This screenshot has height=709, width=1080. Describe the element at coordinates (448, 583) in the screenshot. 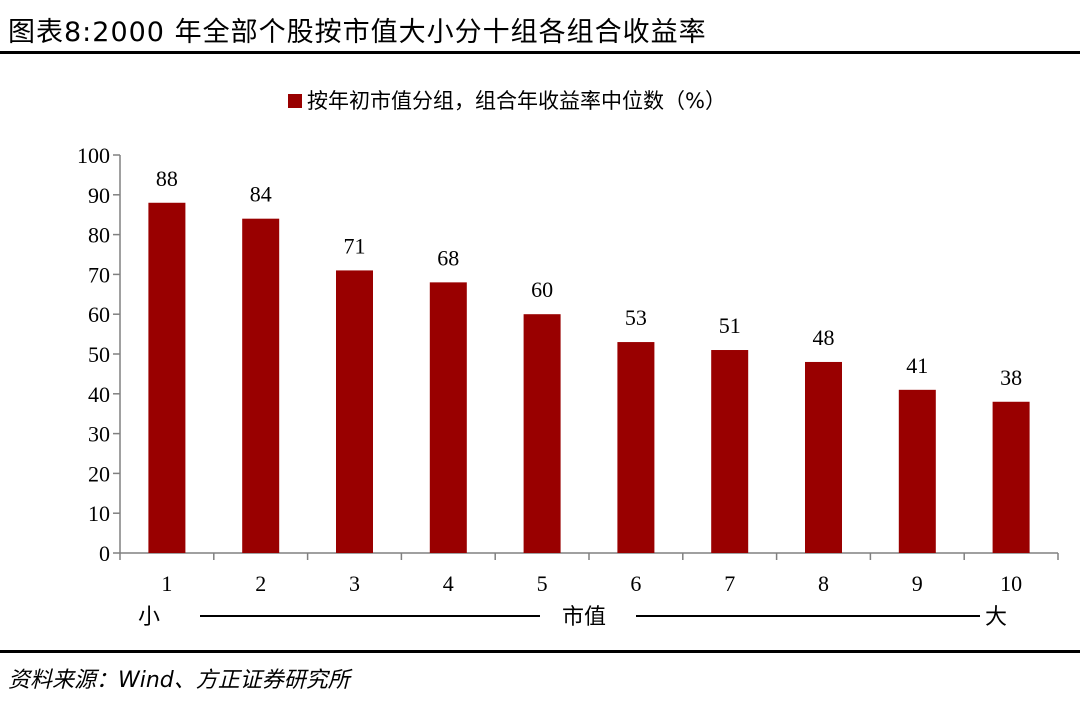

I see `x-tick-label: 4` at that location.